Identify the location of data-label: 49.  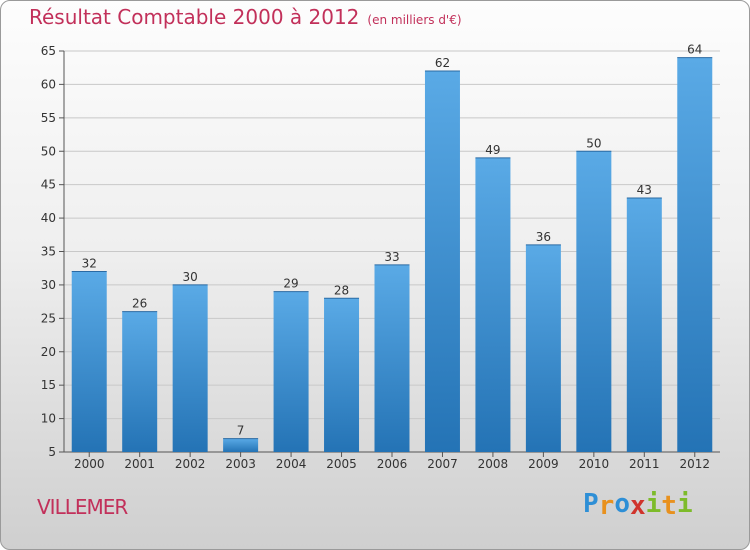
(492, 150).